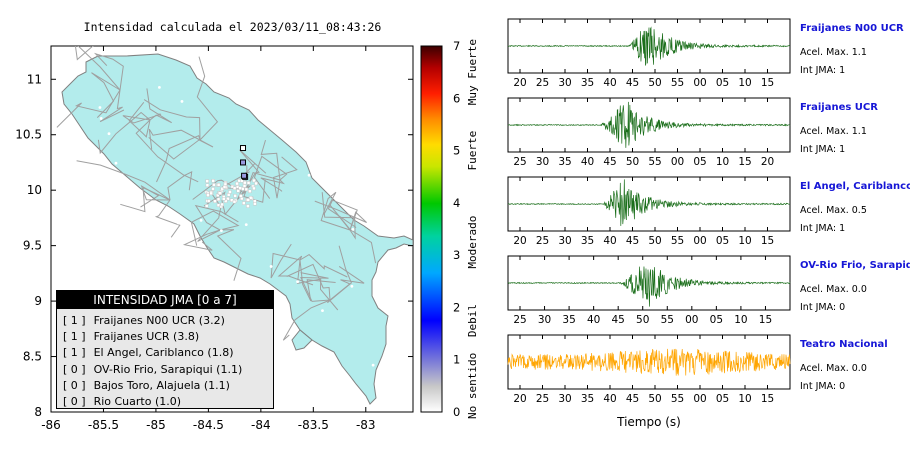 This screenshot has height=460, width=910. Describe the element at coordinates (244, 175) in the screenshot. I see `station-marker` at that location.